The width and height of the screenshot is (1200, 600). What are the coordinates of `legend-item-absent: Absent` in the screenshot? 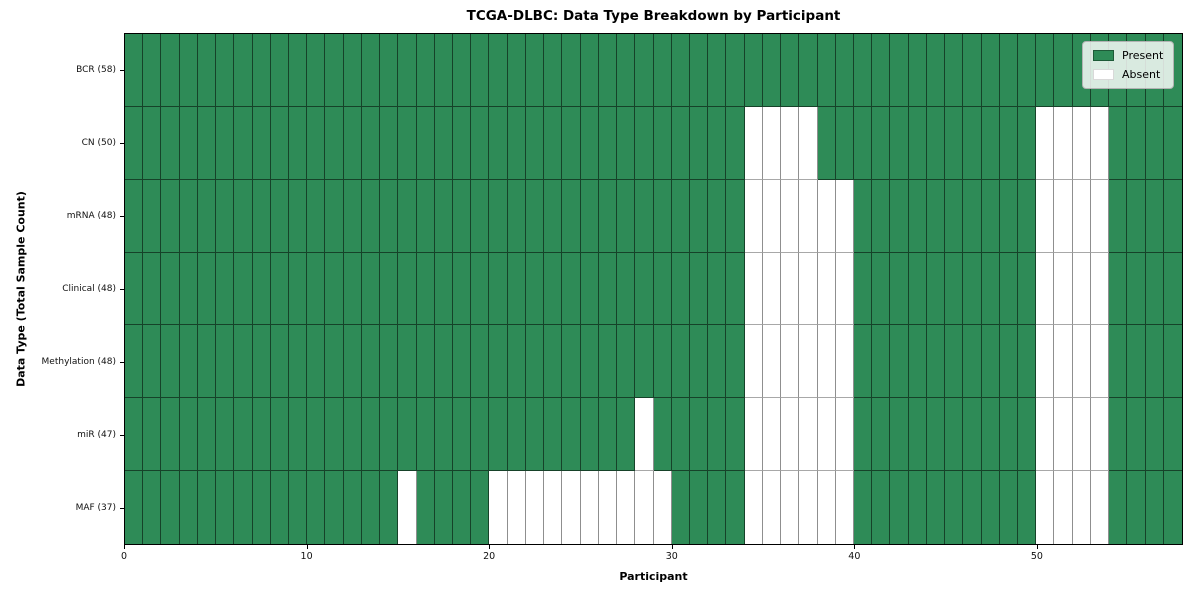 It's located at (1128, 74).